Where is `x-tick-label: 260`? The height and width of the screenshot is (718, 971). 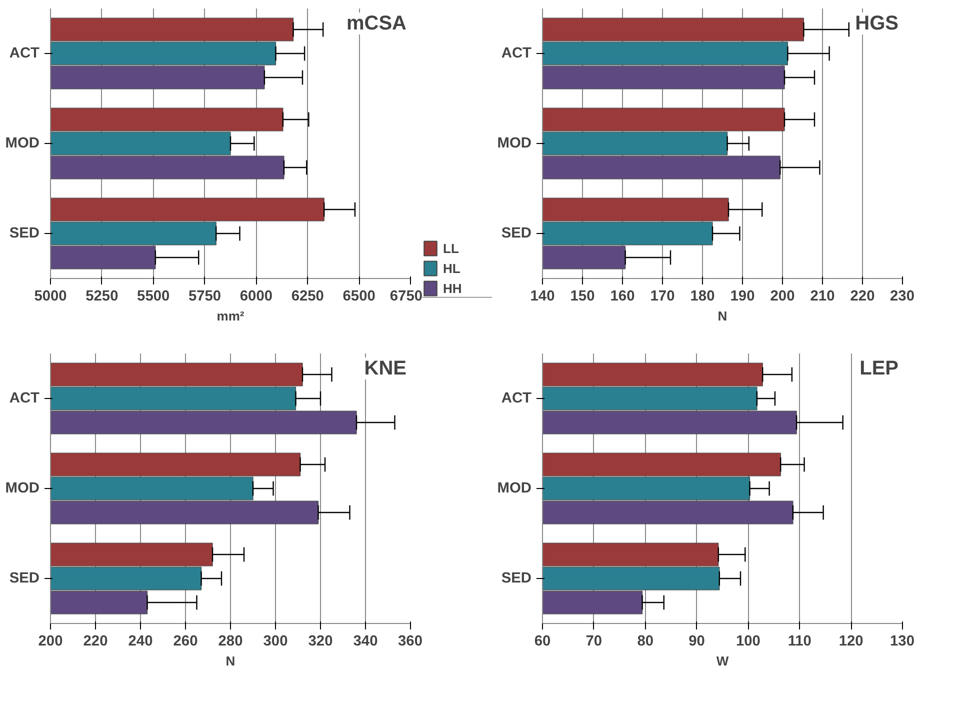
x-tick-label: 260 is located at coordinates (185, 642).